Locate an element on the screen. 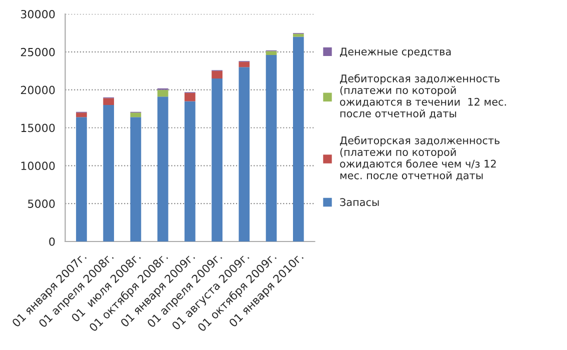 This screenshot has height=350, width=567. y-tick-label: 10000 is located at coordinates (38, 166).